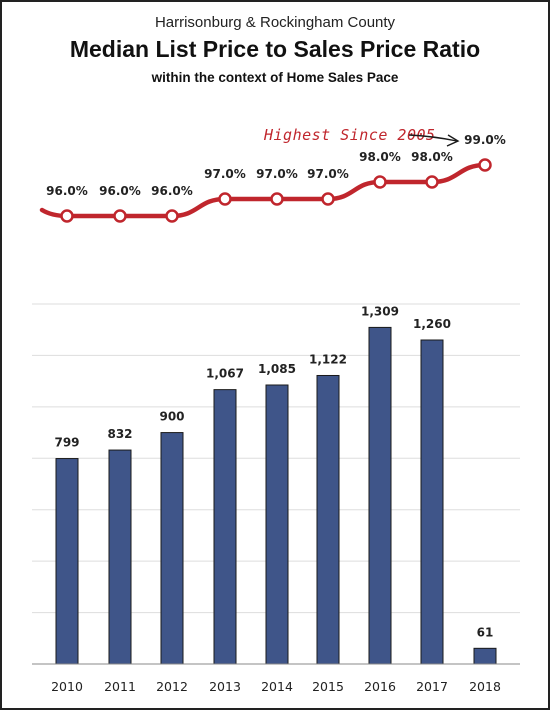 The image size is (550, 710). What do you see at coordinates (67, 686) in the screenshot?
I see `x-tick-label: 2010` at bounding box center [67, 686].